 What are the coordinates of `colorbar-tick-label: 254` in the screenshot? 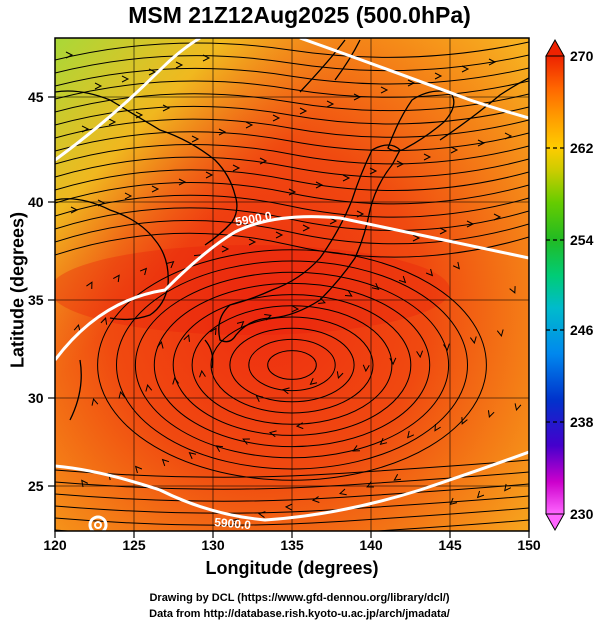 It's located at (582, 240).